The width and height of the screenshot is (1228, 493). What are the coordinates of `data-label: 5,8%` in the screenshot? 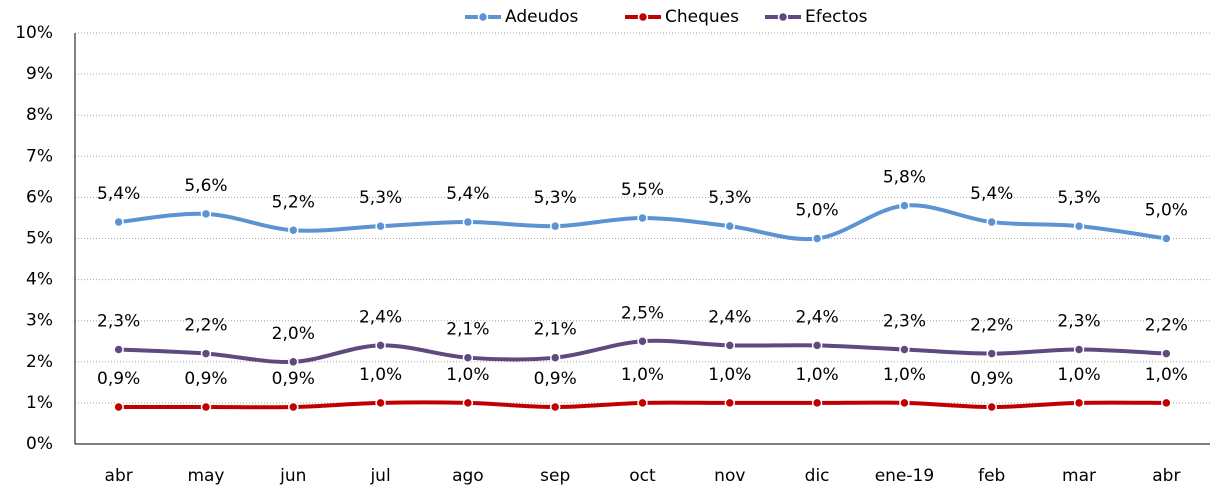 It's located at (904, 178).